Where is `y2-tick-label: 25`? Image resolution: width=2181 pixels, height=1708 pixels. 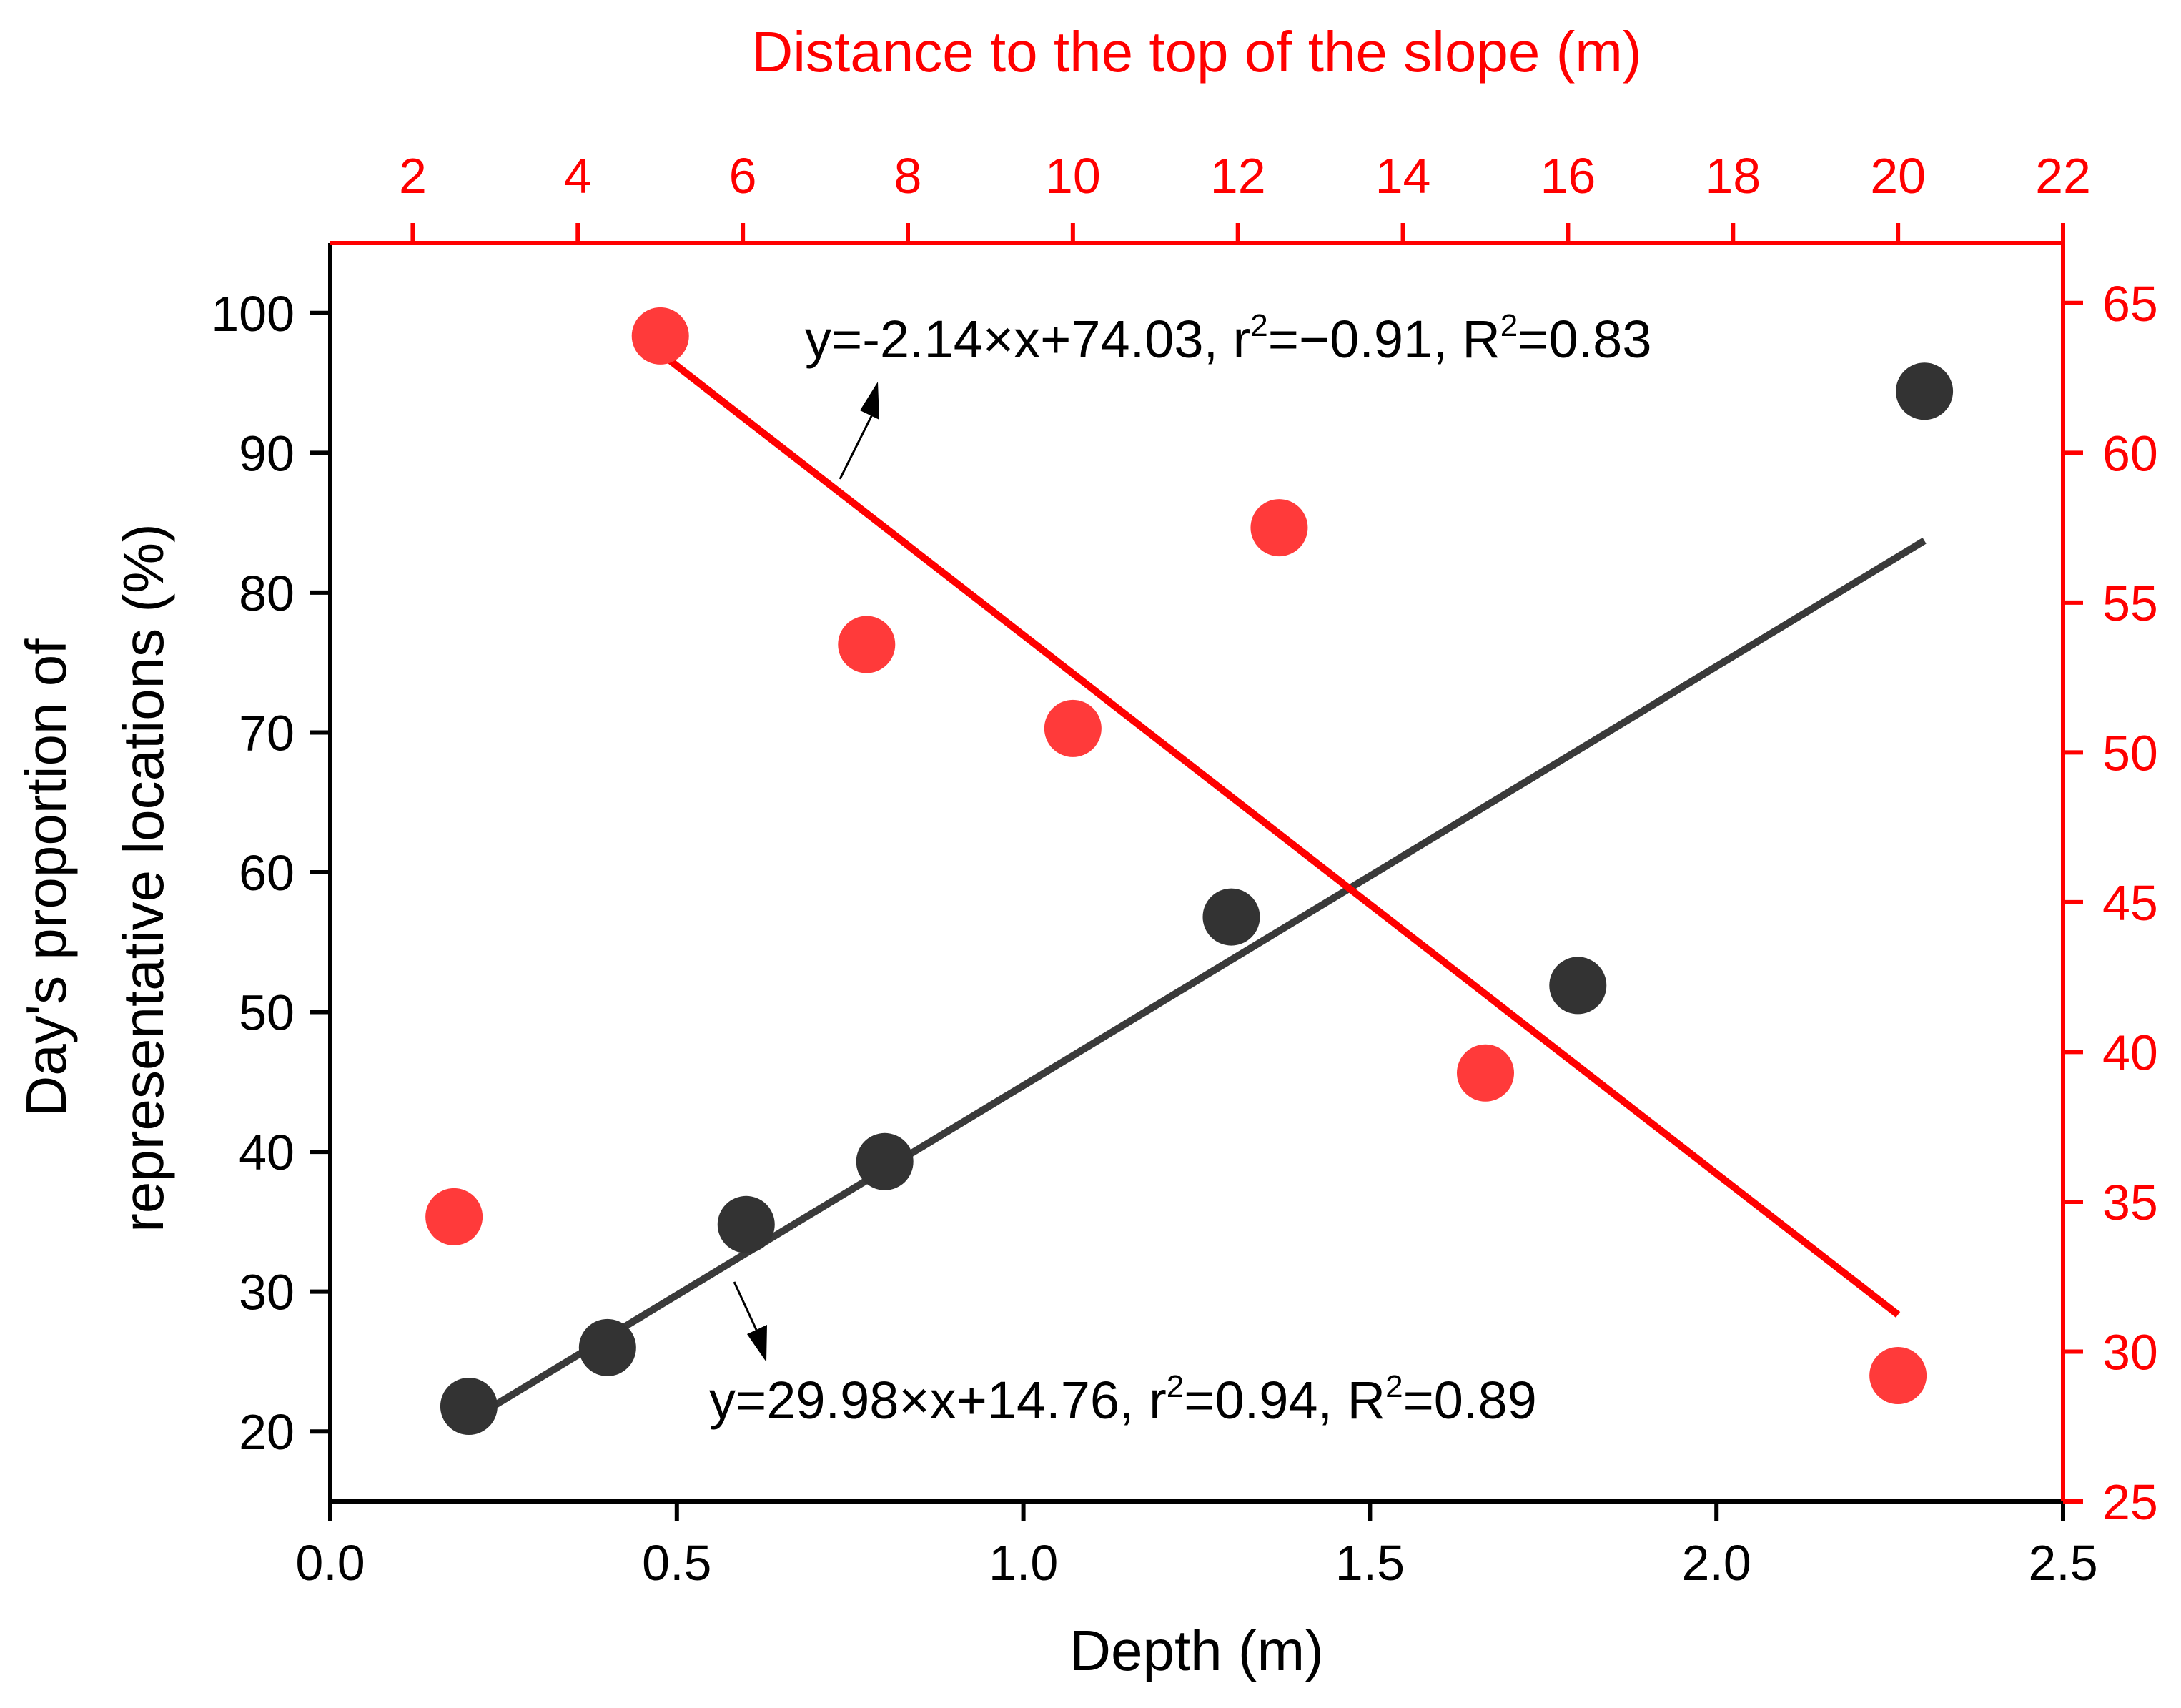
y2-tick-label: 25 is located at coordinates (2130, 1502).